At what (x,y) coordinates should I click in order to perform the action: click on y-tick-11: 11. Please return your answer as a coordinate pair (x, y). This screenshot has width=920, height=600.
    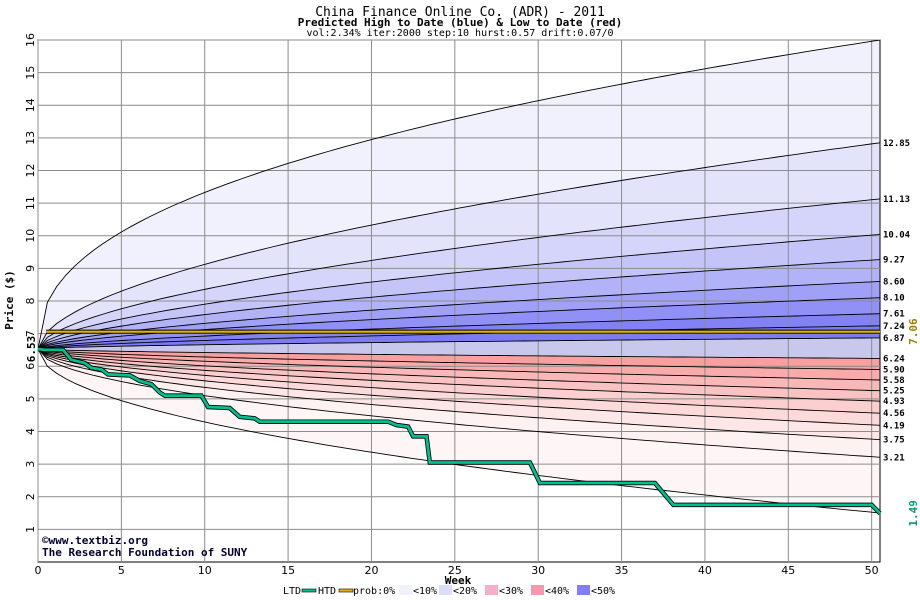
    Looking at the image, I should click on (30, 203).